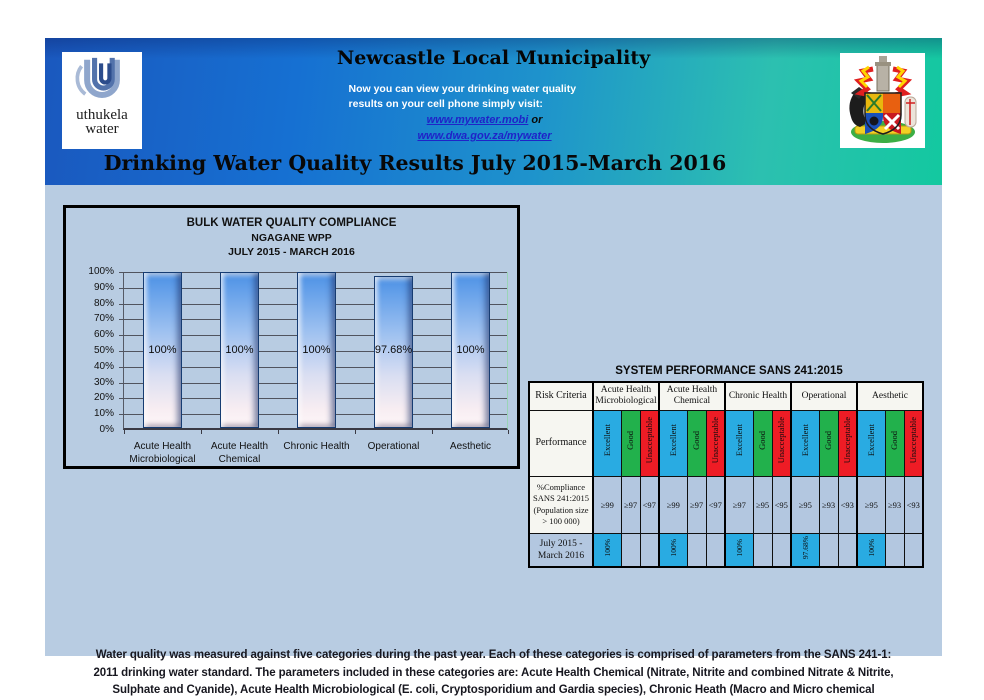 The width and height of the screenshot is (984, 700). Describe the element at coordinates (106, 429) in the screenshot. I see `ytick-0: 0%` at that location.